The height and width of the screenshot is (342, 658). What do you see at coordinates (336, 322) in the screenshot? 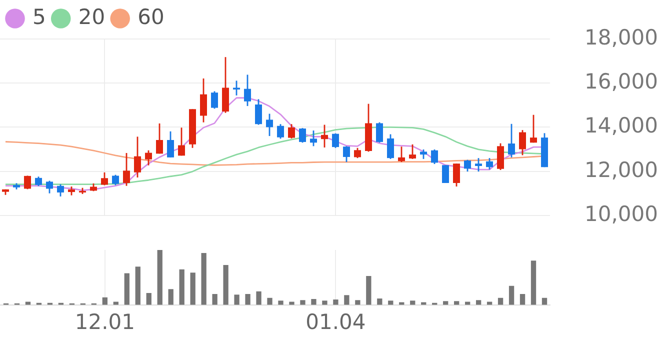
I see `x-tick-label: 01.04` at bounding box center [336, 322].